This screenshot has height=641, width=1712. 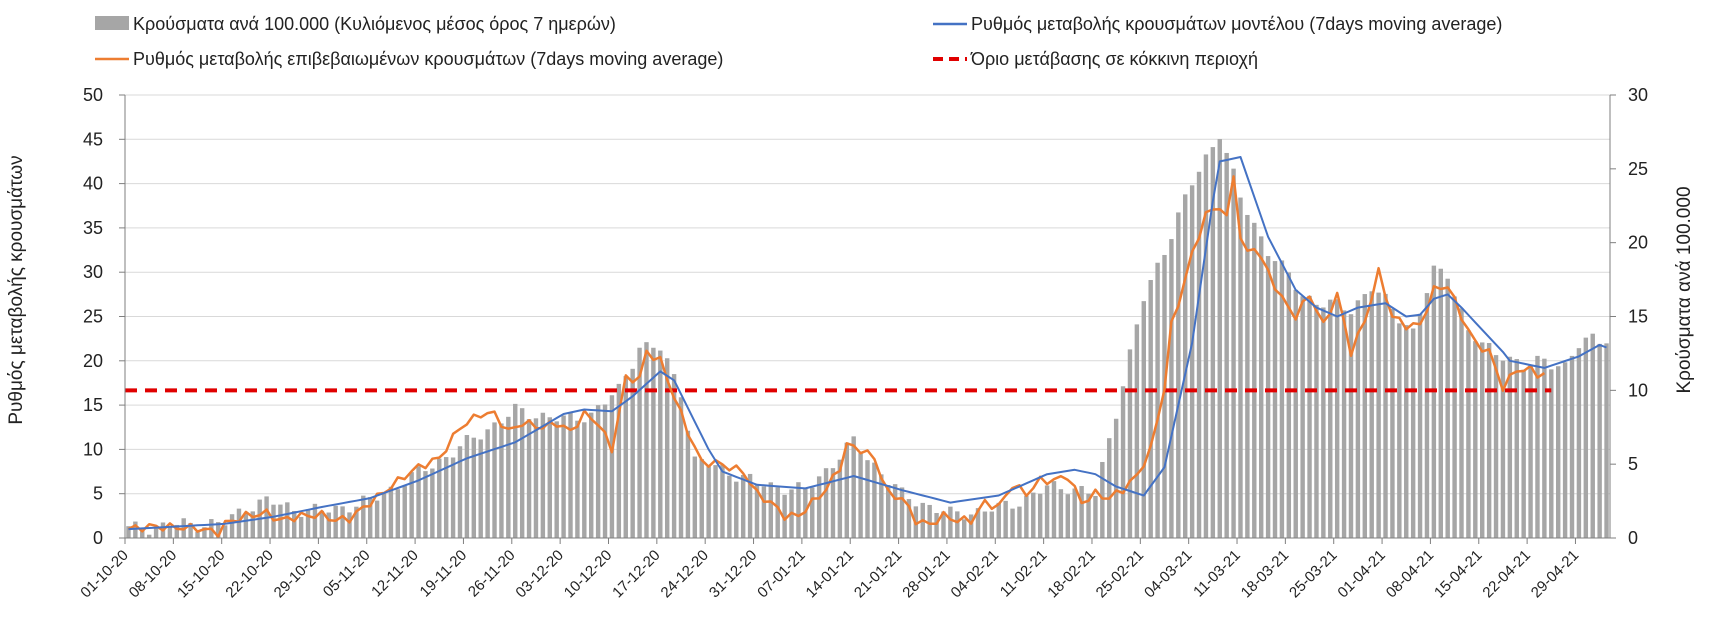 I want to click on y-right-tick-label: 5, so click(x=1633, y=464).